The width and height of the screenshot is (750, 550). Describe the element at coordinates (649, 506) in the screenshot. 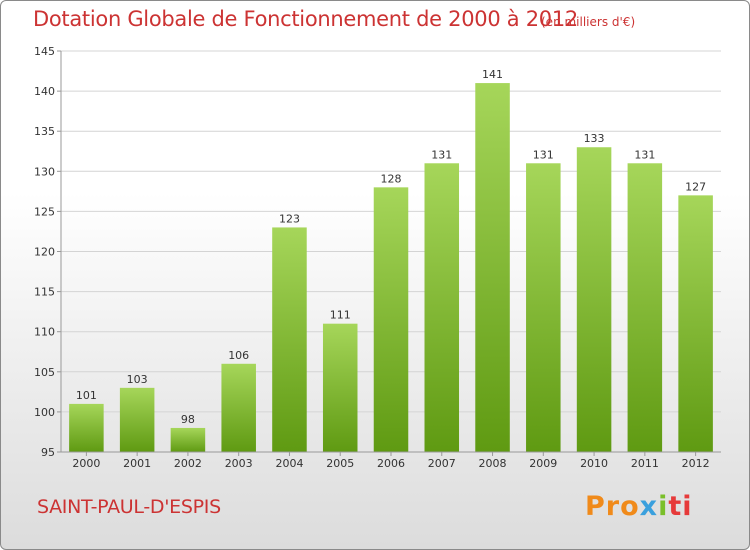

I see `logo-part-2: x` at that location.